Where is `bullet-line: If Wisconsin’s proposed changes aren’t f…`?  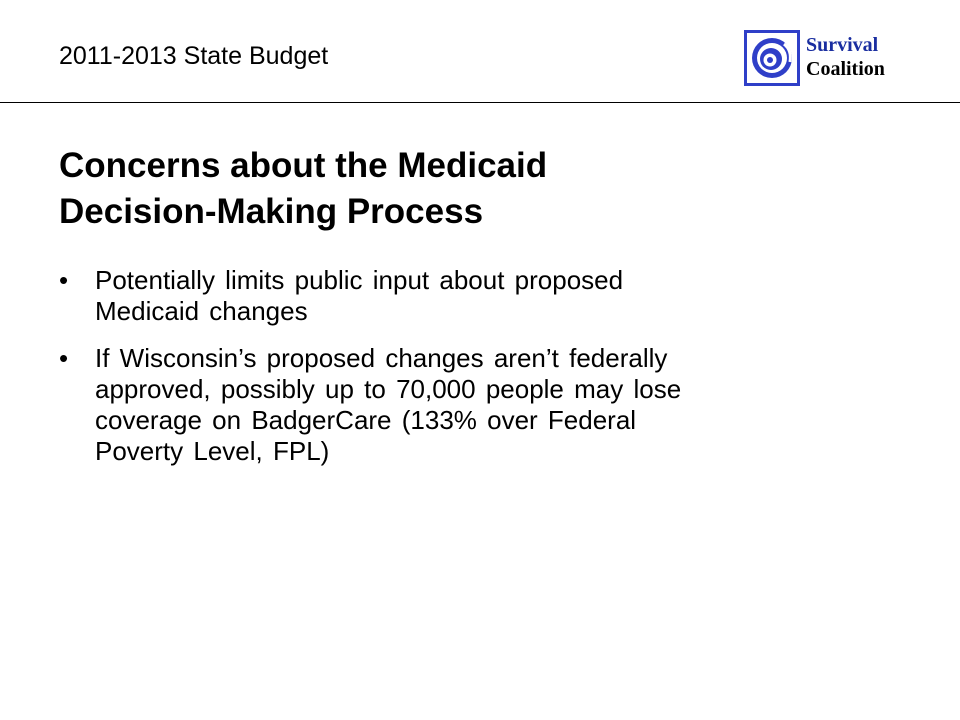 bullet-line: If Wisconsin’s proposed changes aren’t f… is located at coordinates (381, 358).